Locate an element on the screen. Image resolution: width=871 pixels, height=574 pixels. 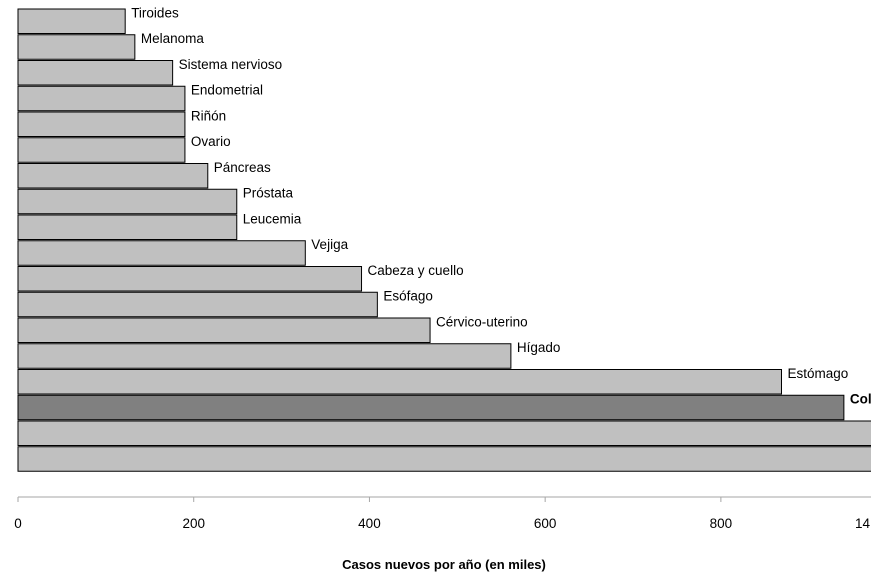
bar-cabeza-y-cuello is located at coordinates (190, 279).